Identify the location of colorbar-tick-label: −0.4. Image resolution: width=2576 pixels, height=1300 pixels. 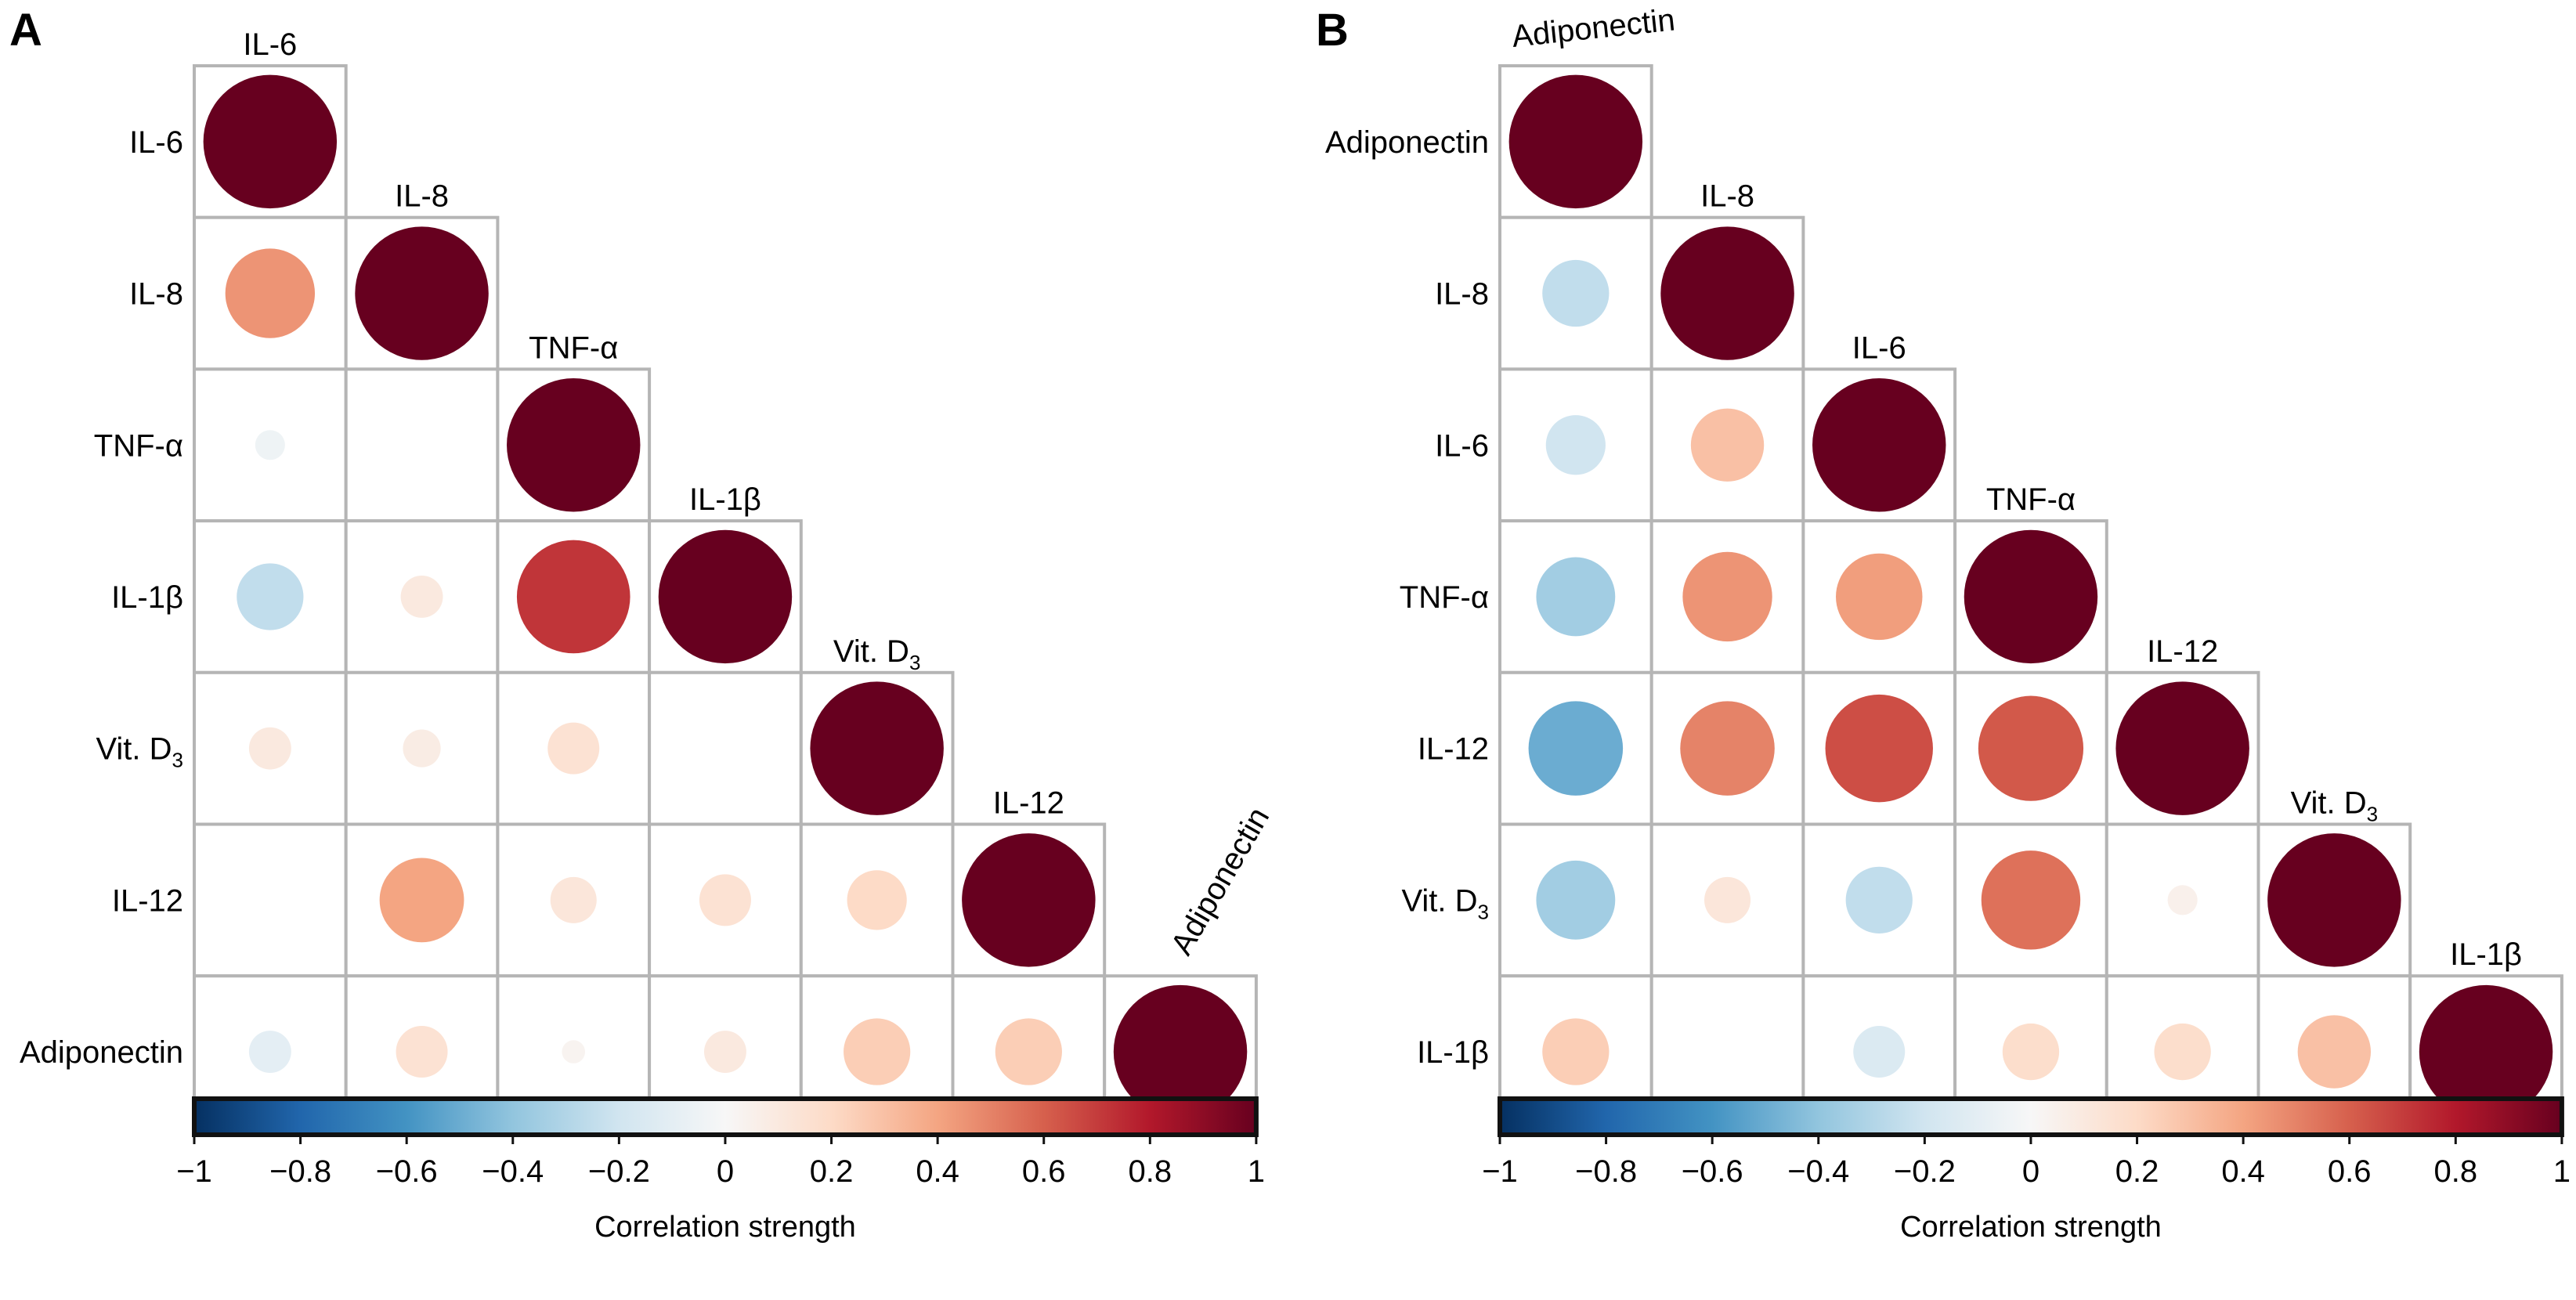
(513, 1171).